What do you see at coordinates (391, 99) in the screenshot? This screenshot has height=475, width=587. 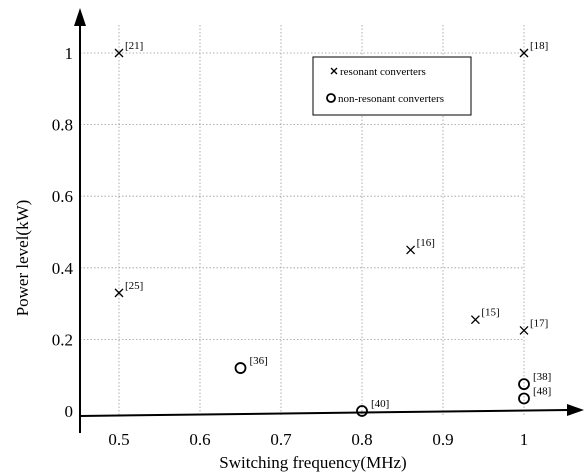 I see `legend-label: non-resonant converters` at bounding box center [391, 99].